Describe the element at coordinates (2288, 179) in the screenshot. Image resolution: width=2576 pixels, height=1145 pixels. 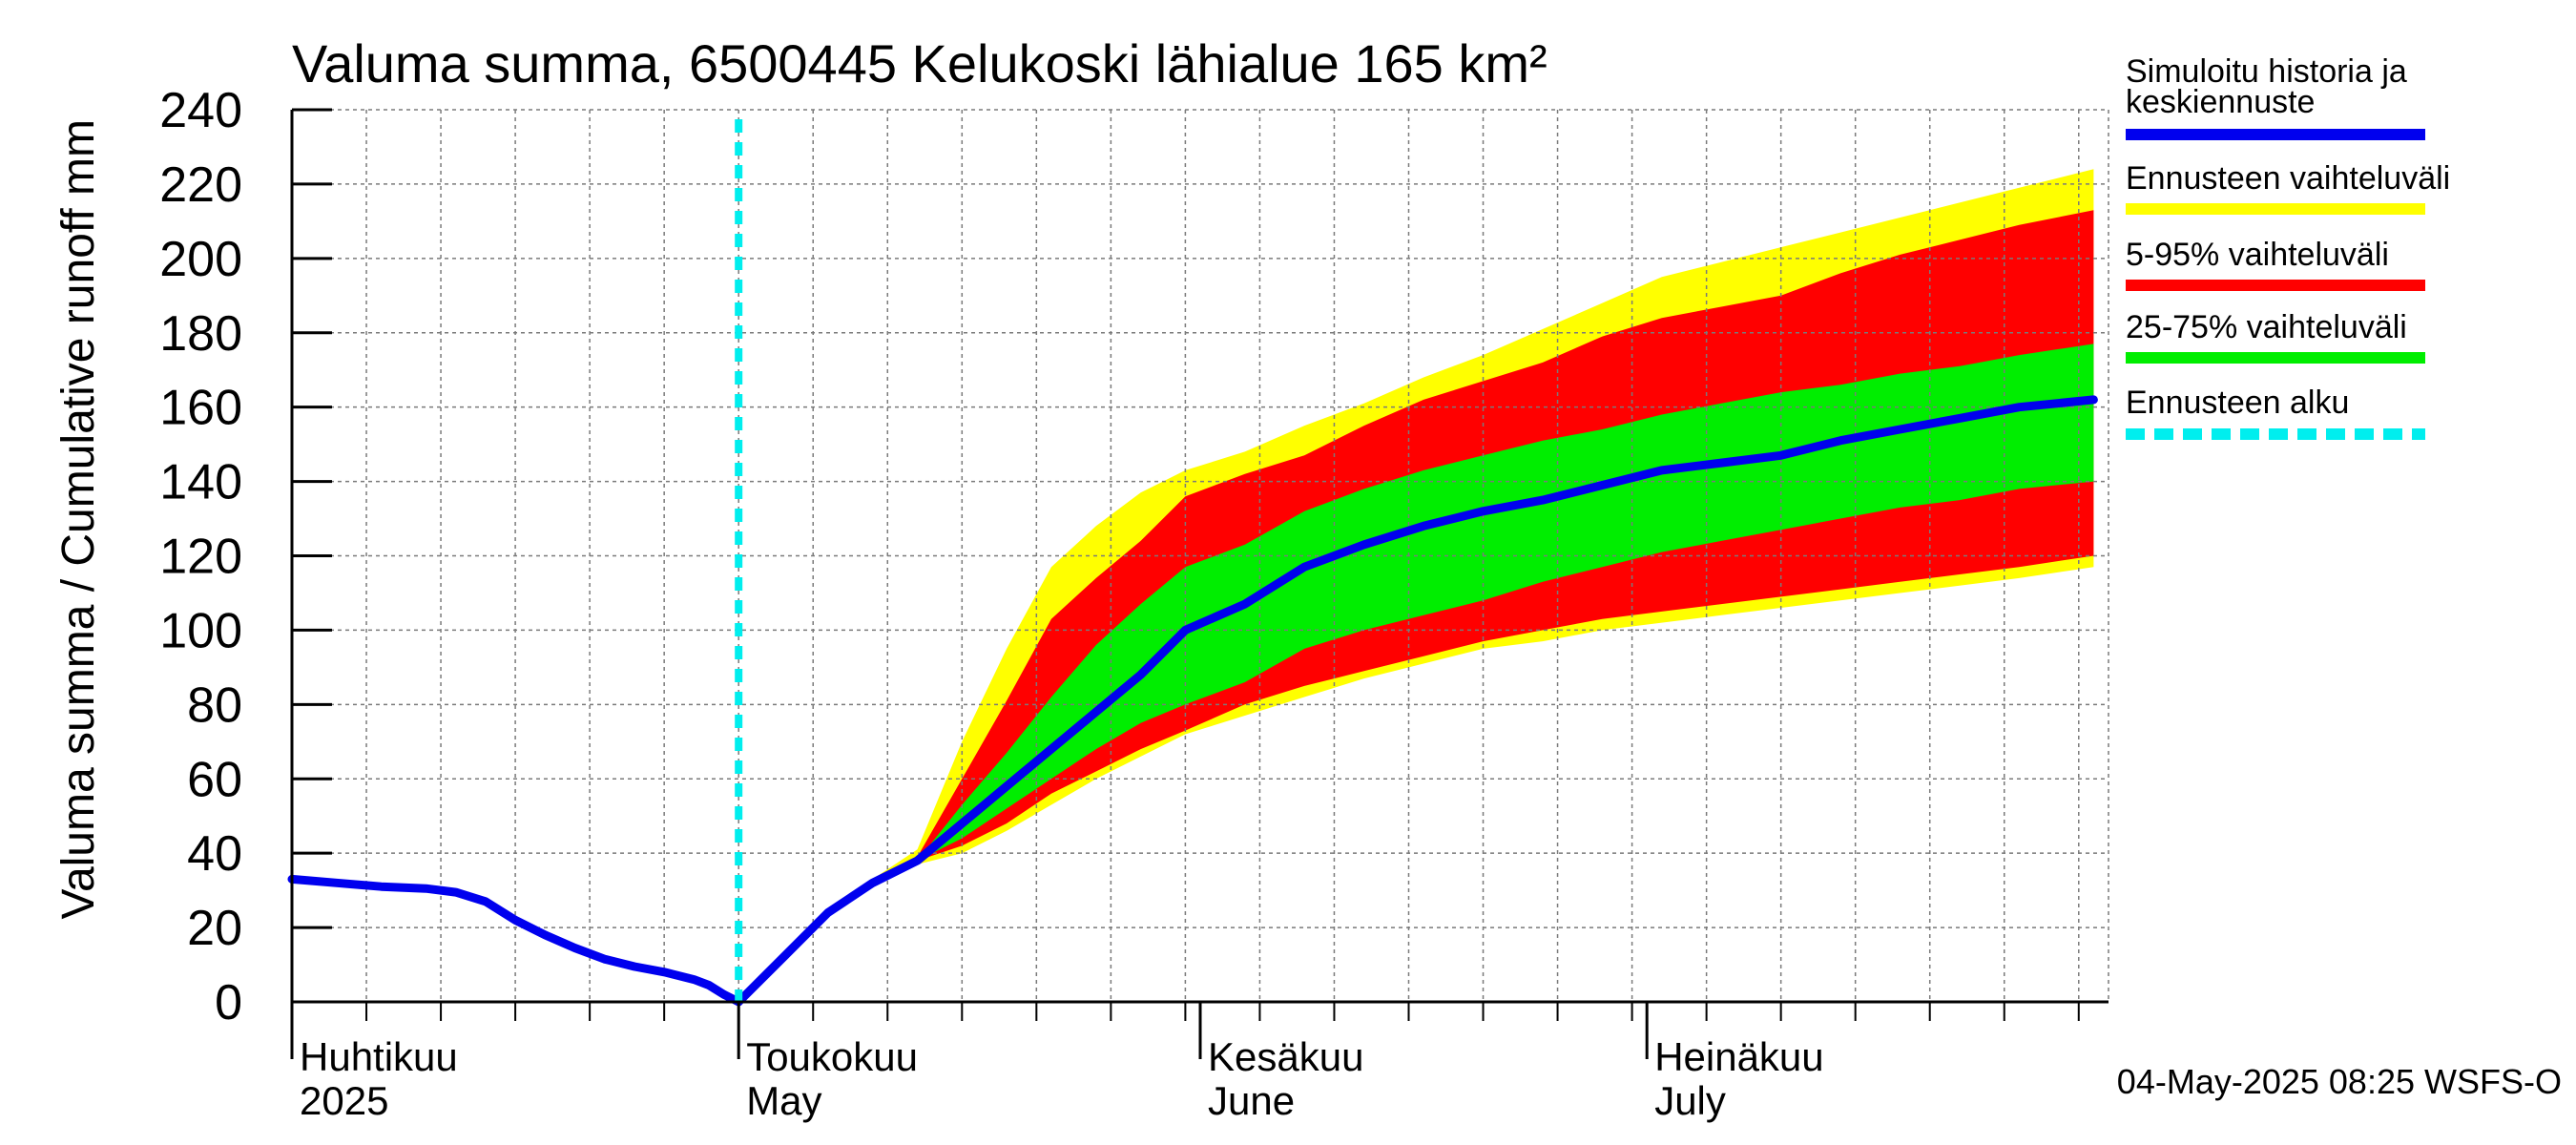
I see `legend-label-1: Ennusteen vaihteluväli` at that location.